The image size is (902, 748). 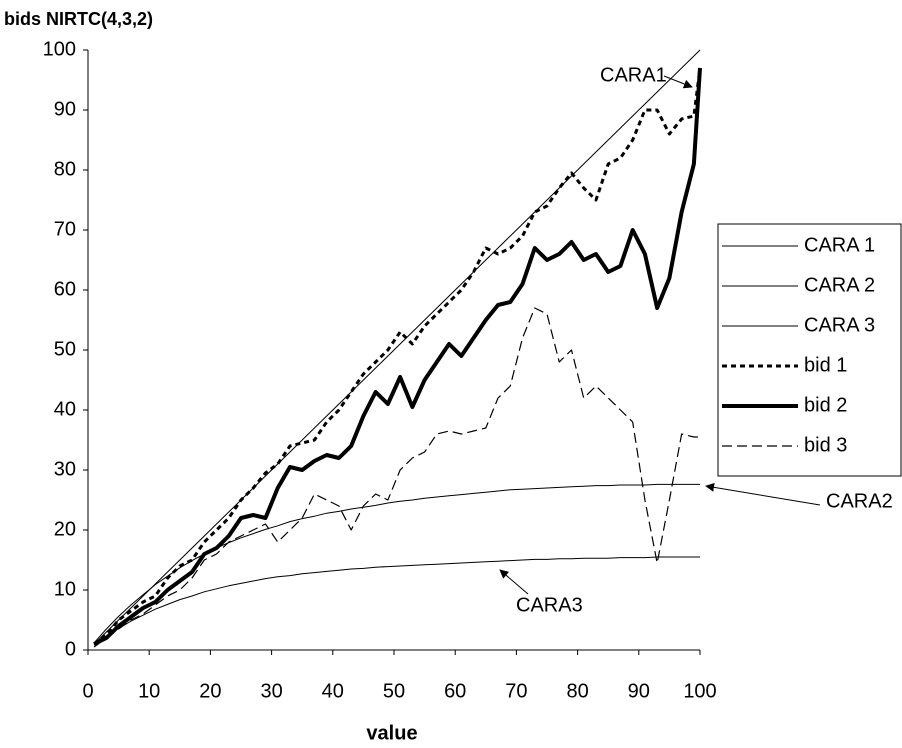 I want to click on x-tick-label: 70, so click(x=516, y=691).